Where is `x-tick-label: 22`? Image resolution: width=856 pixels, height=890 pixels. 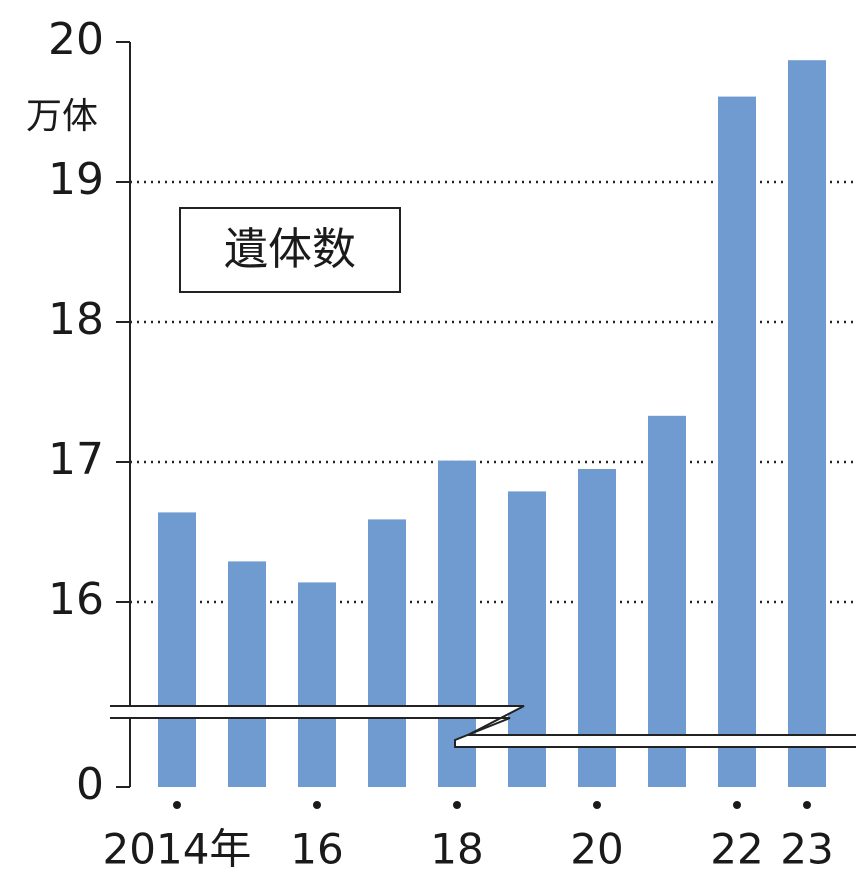 x-tick-label: 22 is located at coordinates (736, 849).